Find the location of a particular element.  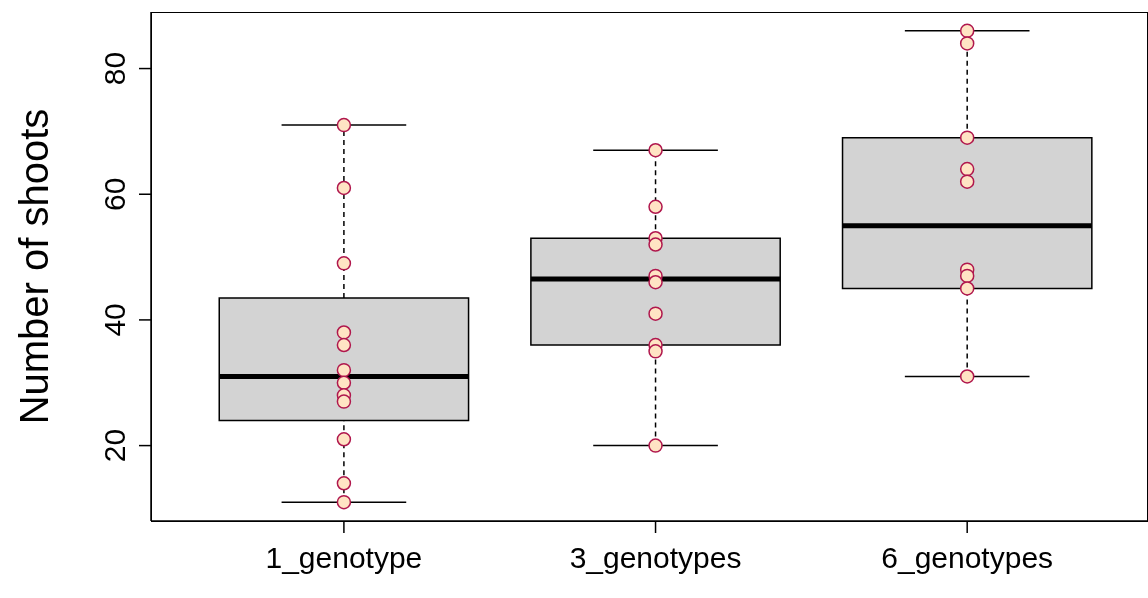

y-tick-label: 20 is located at coordinates (114, 445).